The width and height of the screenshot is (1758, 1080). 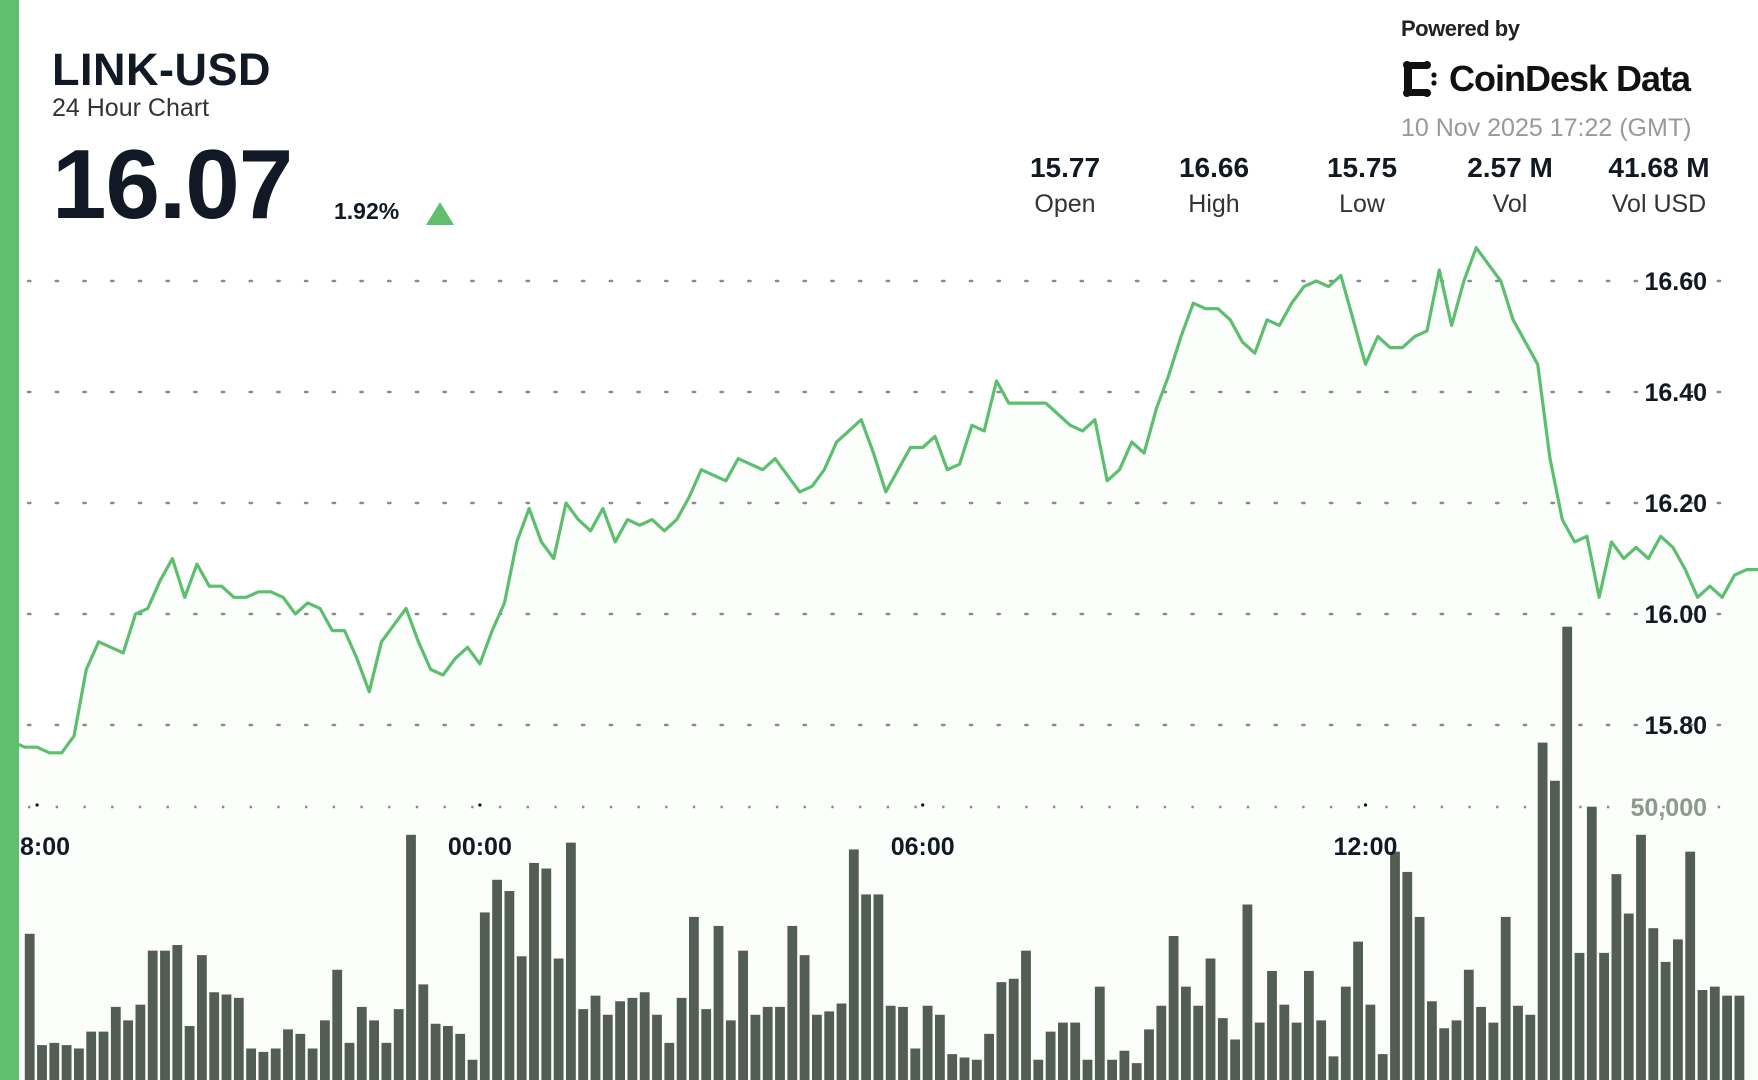 I want to click on y-tick-label: 16.20, so click(x=1675, y=504).